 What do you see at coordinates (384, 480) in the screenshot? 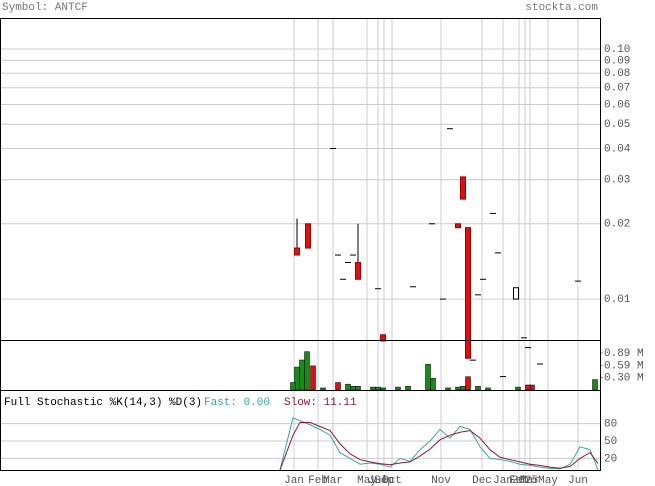
I see `x-tick-label: Sep` at bounding box center [384, 480].